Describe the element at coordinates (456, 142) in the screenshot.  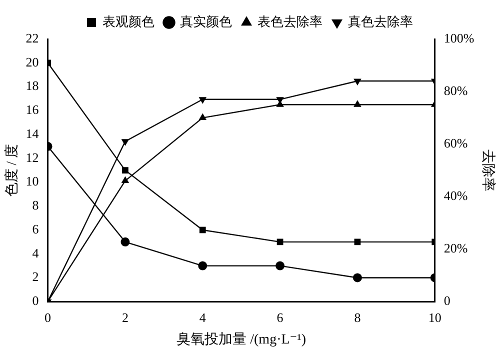
I see `y2-tick-label: 60%` at that location.